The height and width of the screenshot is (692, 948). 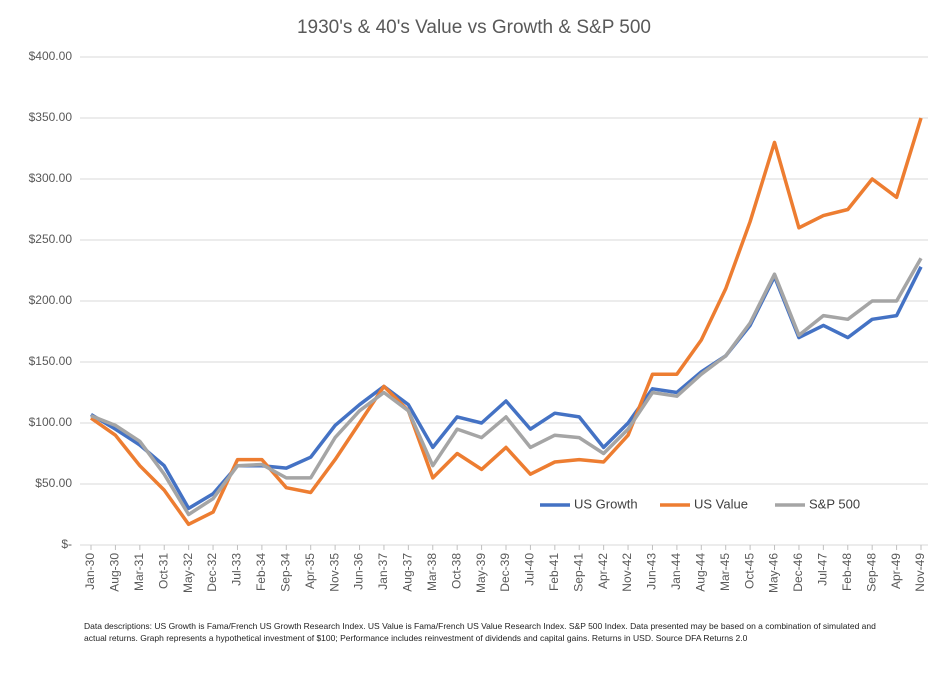 I want to click on x-tick-label: Jan-37, so click(x=383, y=571).